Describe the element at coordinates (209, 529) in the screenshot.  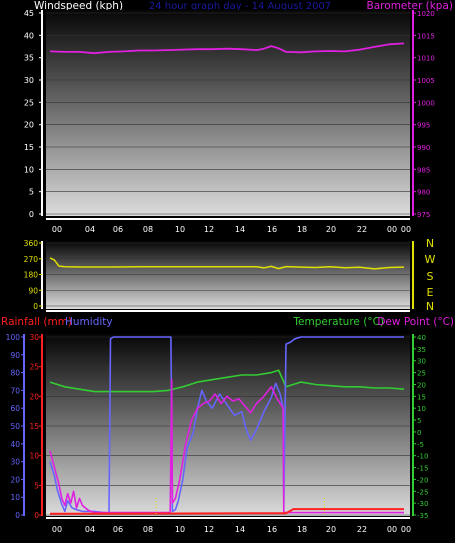
I see `panel3-x-tick-label: 12` at that location.